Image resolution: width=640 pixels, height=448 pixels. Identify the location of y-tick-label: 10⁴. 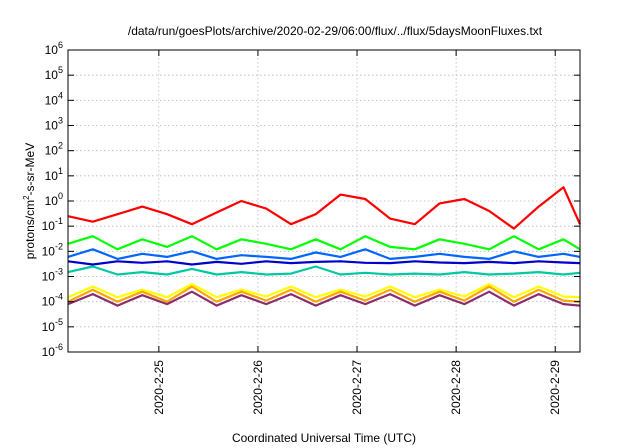
(54, 98).